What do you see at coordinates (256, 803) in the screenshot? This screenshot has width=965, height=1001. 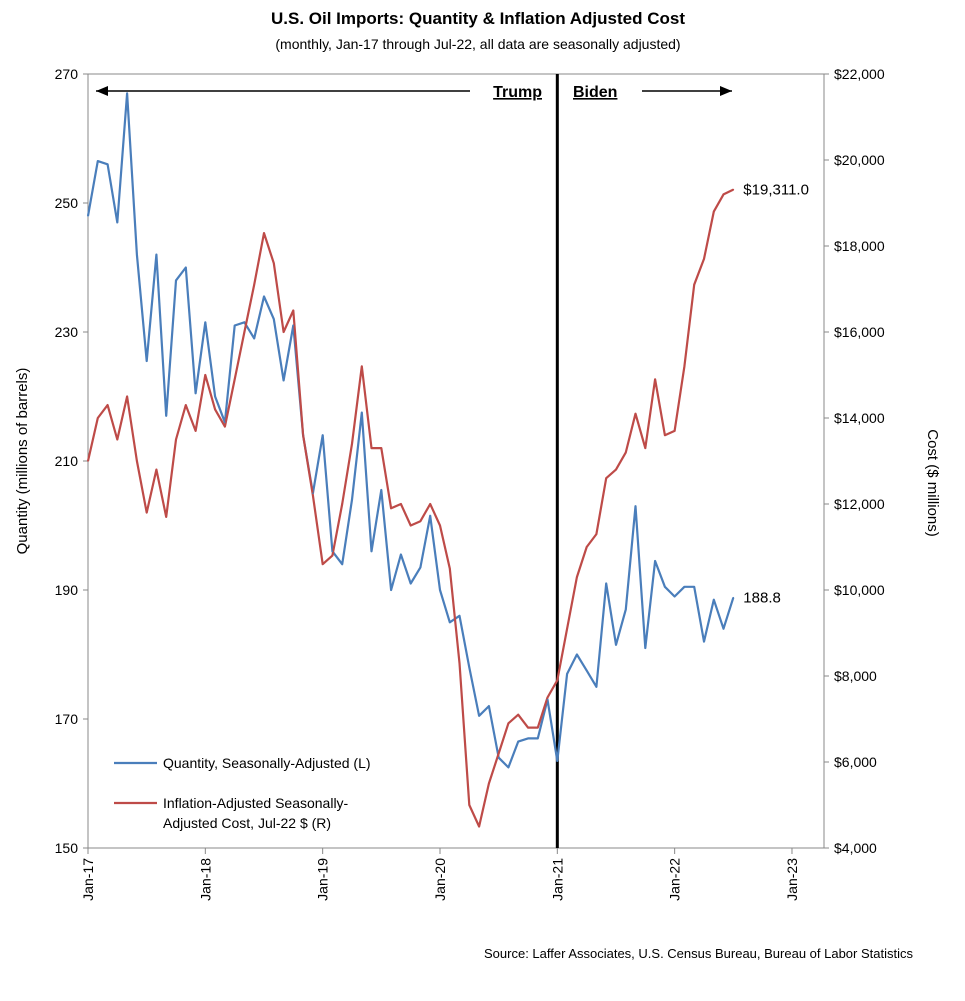 I see `legend-label-cost-line-1: Inflation-Adjusted Seasonally-` at bounding box center [256, 803].